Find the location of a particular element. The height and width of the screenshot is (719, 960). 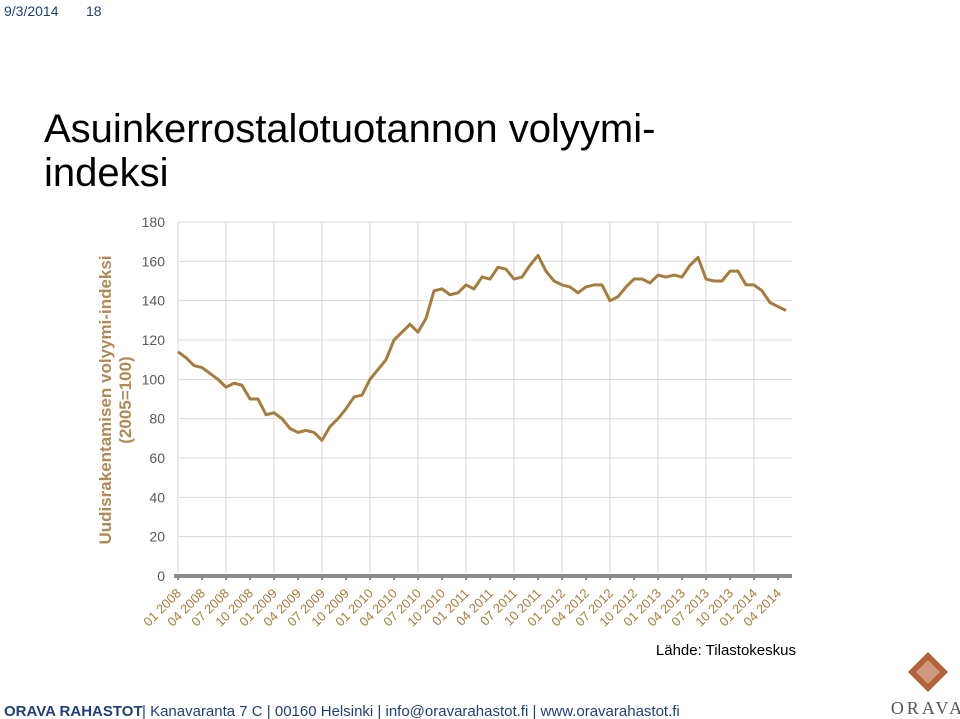

logo-diamond is located at coordinates (928, 672).